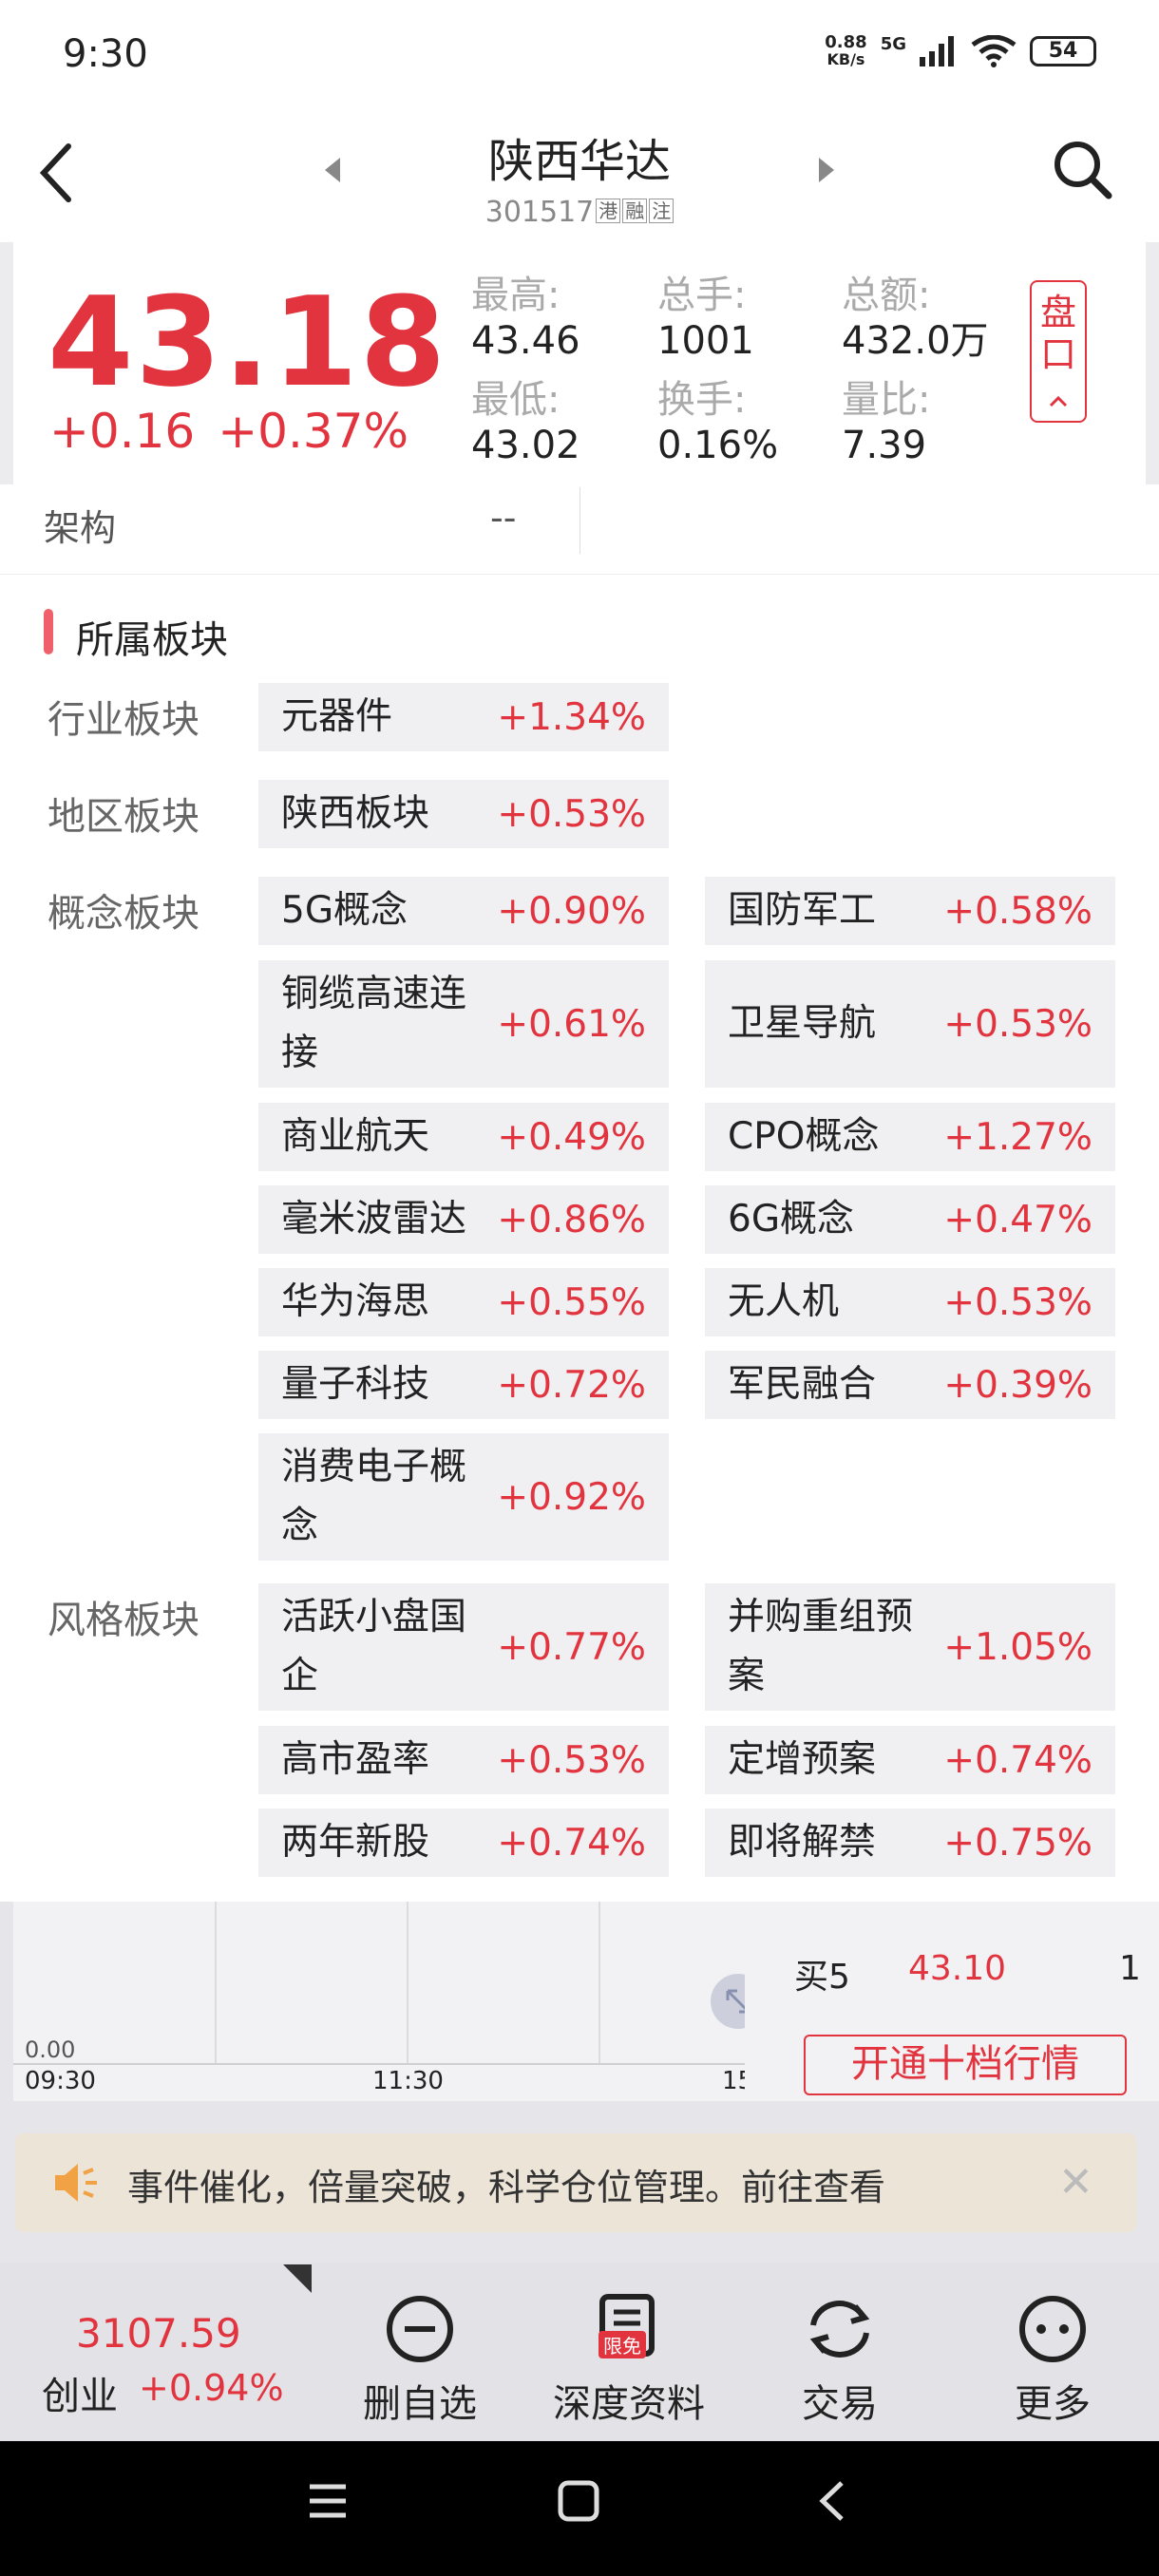 The width and height of the screenshot is (1159, 2576). Describe the element at coordinates (993, 51) in the screenshot. I see `wifi-icon` at that location.